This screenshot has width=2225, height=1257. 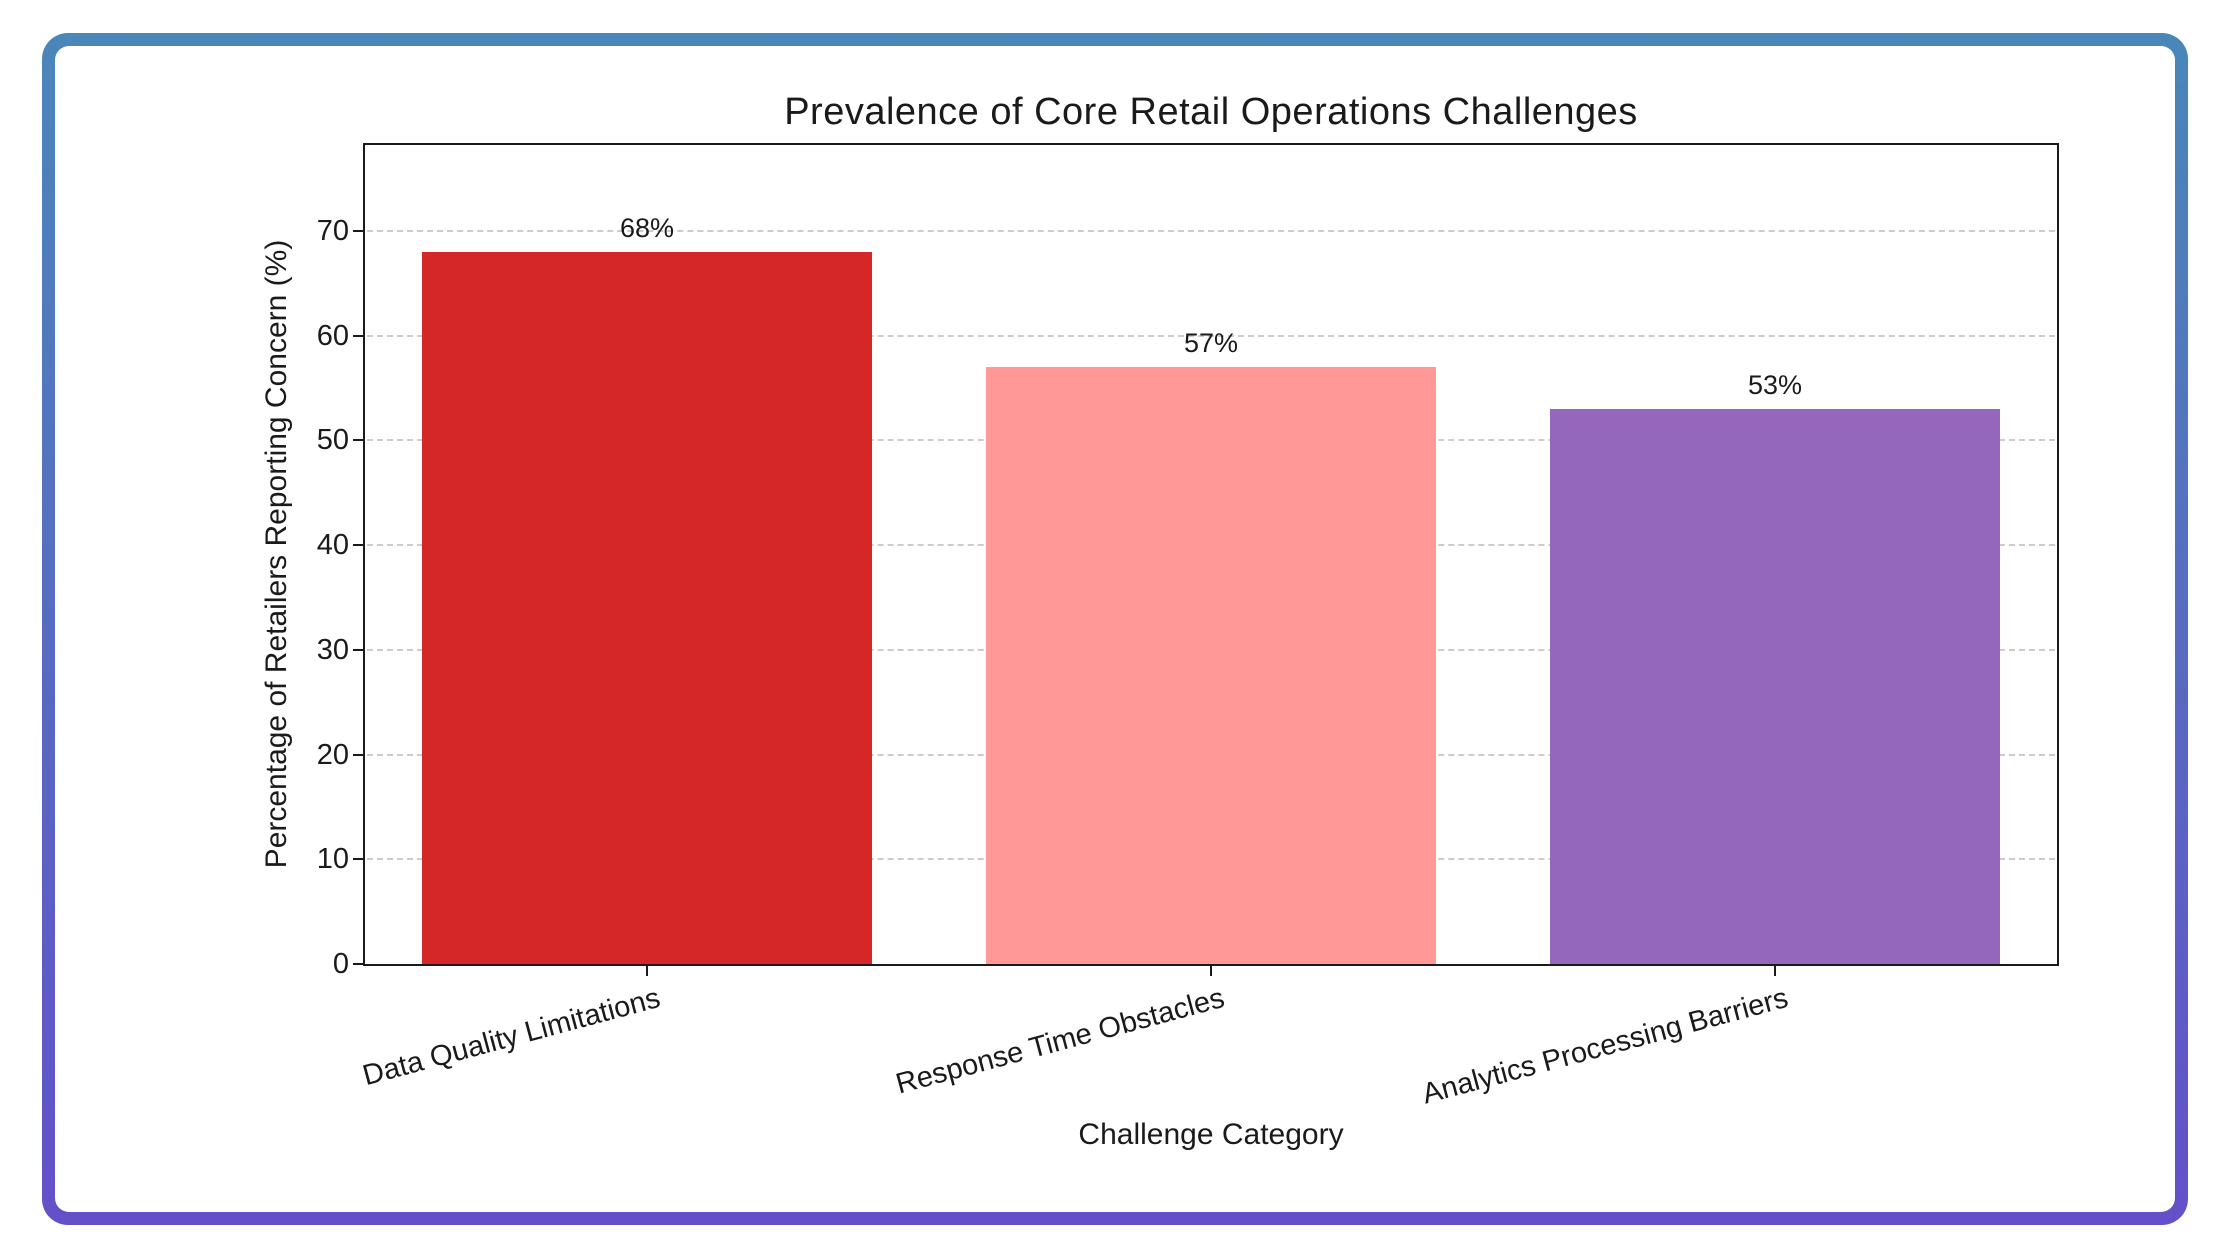 What do you see at coordinates (332, 335) in the screenshot?
I see `y-tick-label-60: 60` at bounding box center [332, 335].